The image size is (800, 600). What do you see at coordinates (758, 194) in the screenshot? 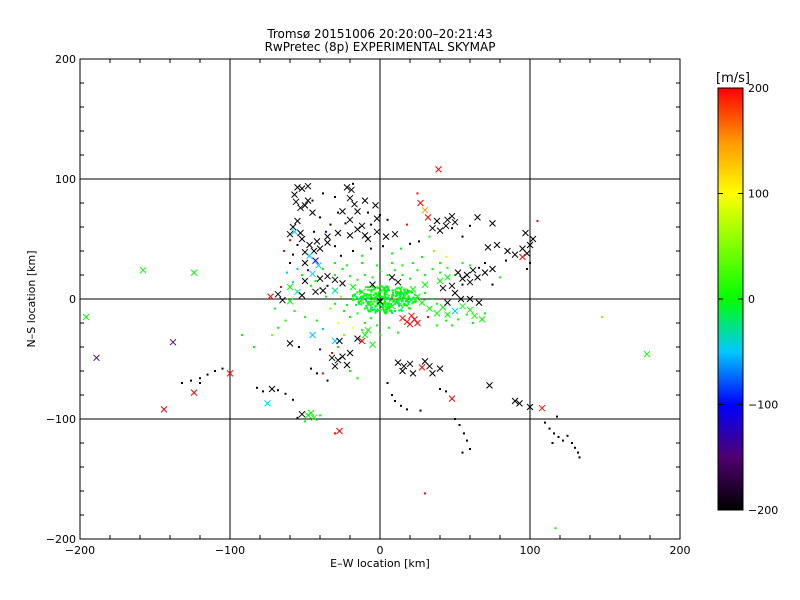
I see `colorbar-tick-label: 100` at bounding box center [758, 194].